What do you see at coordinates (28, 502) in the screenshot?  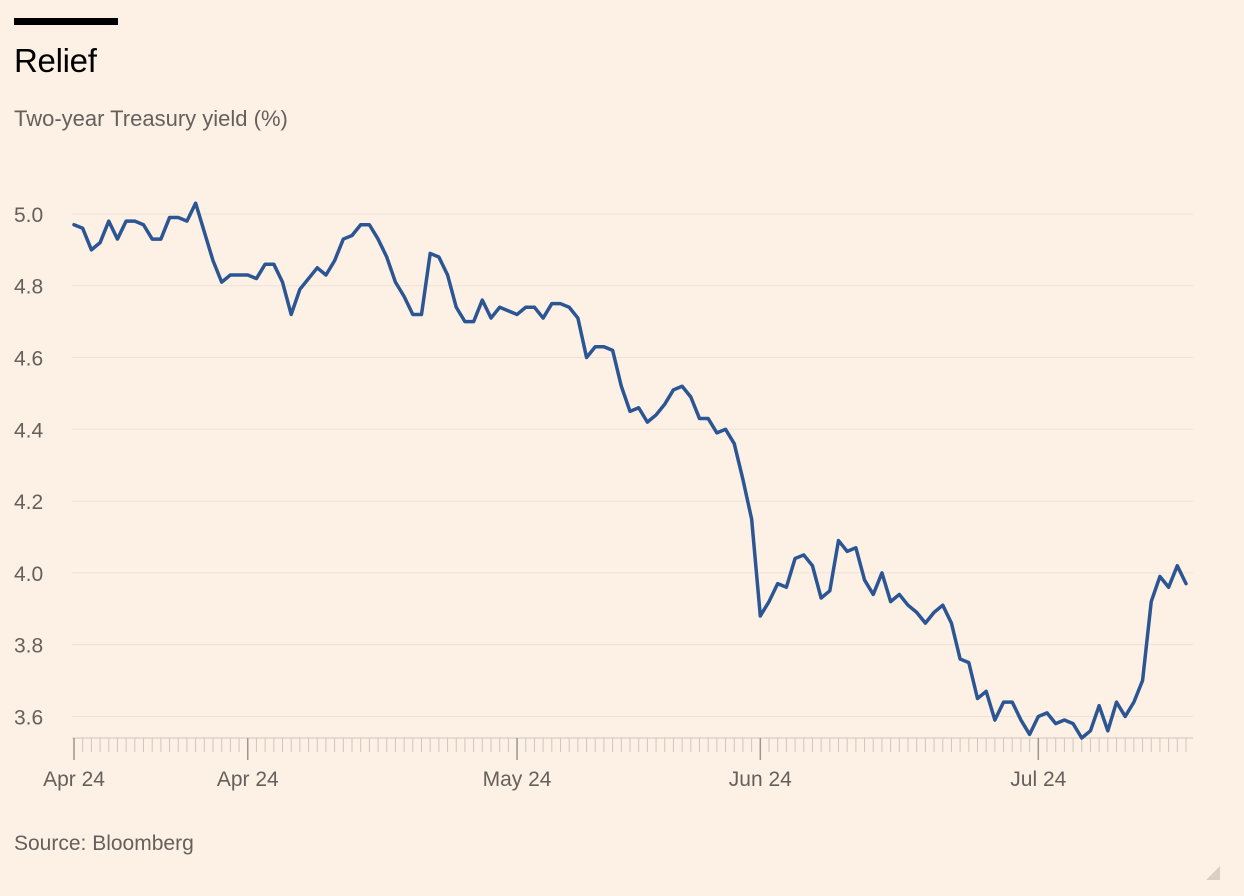 I see `y-tick-label: 4.2` at bounding box center [28, 502].